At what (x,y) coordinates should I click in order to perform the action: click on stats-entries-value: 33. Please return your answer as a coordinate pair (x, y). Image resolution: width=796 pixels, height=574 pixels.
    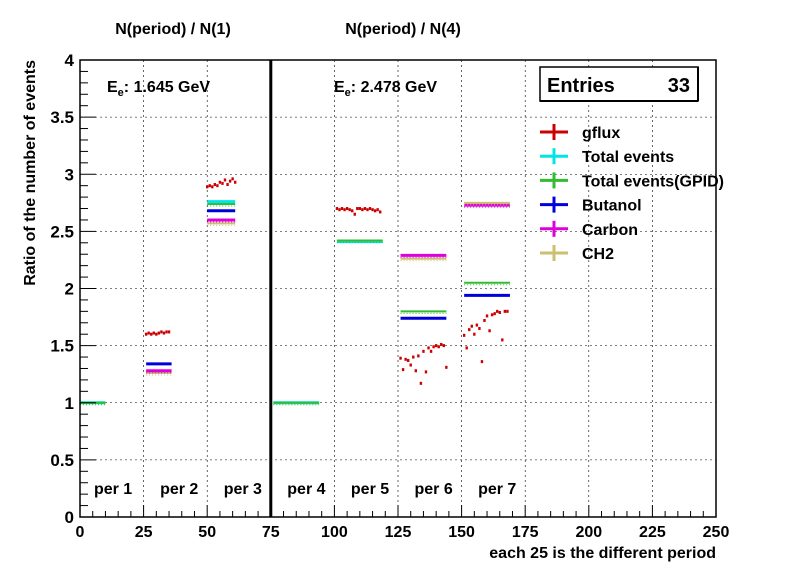
    Looking at the image, I should click on (679, 86).